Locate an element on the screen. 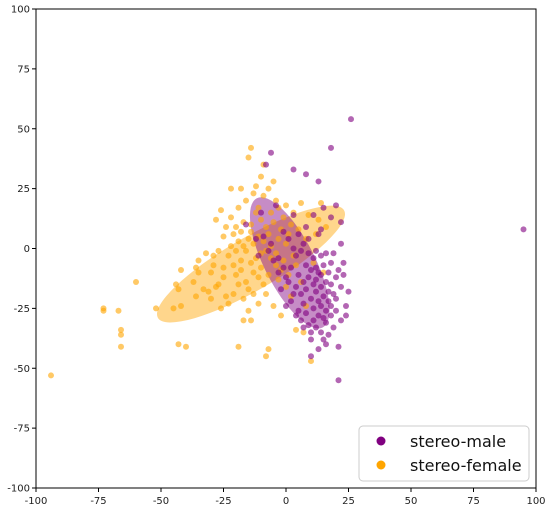  legend-label-stereo-female: stereo-female is located at coordinates (466, 465).